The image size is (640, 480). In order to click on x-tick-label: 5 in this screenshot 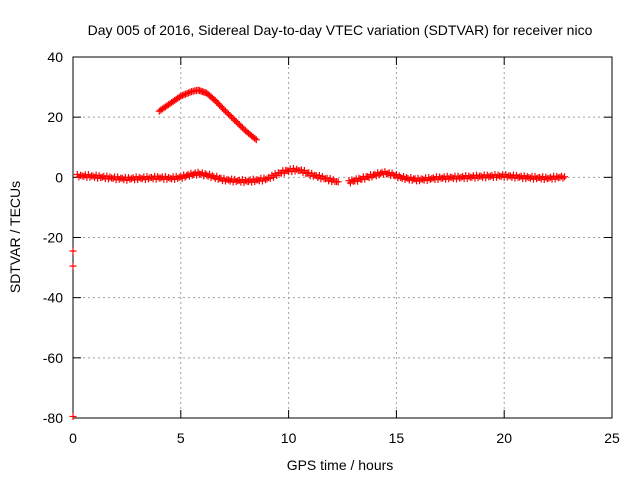, I will do `click(181, 438)`.